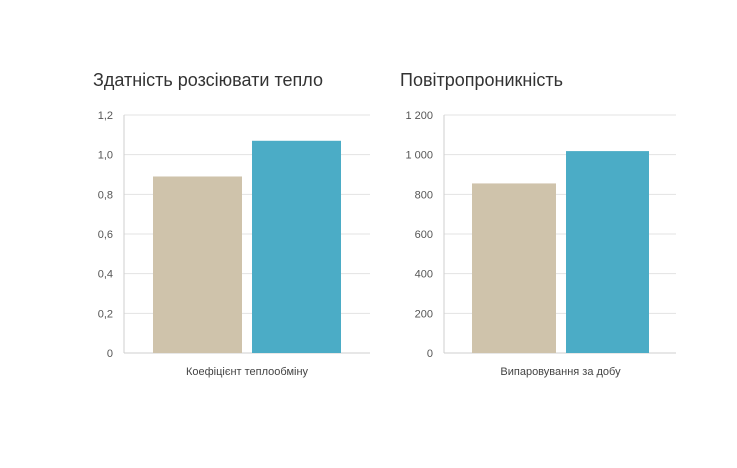 Image resolution: width=737 pixels, height=468 pixels. Describe the element at coordinates (419, 116) in the screenshot. I see `y-tick-label: 1 200` at that location.